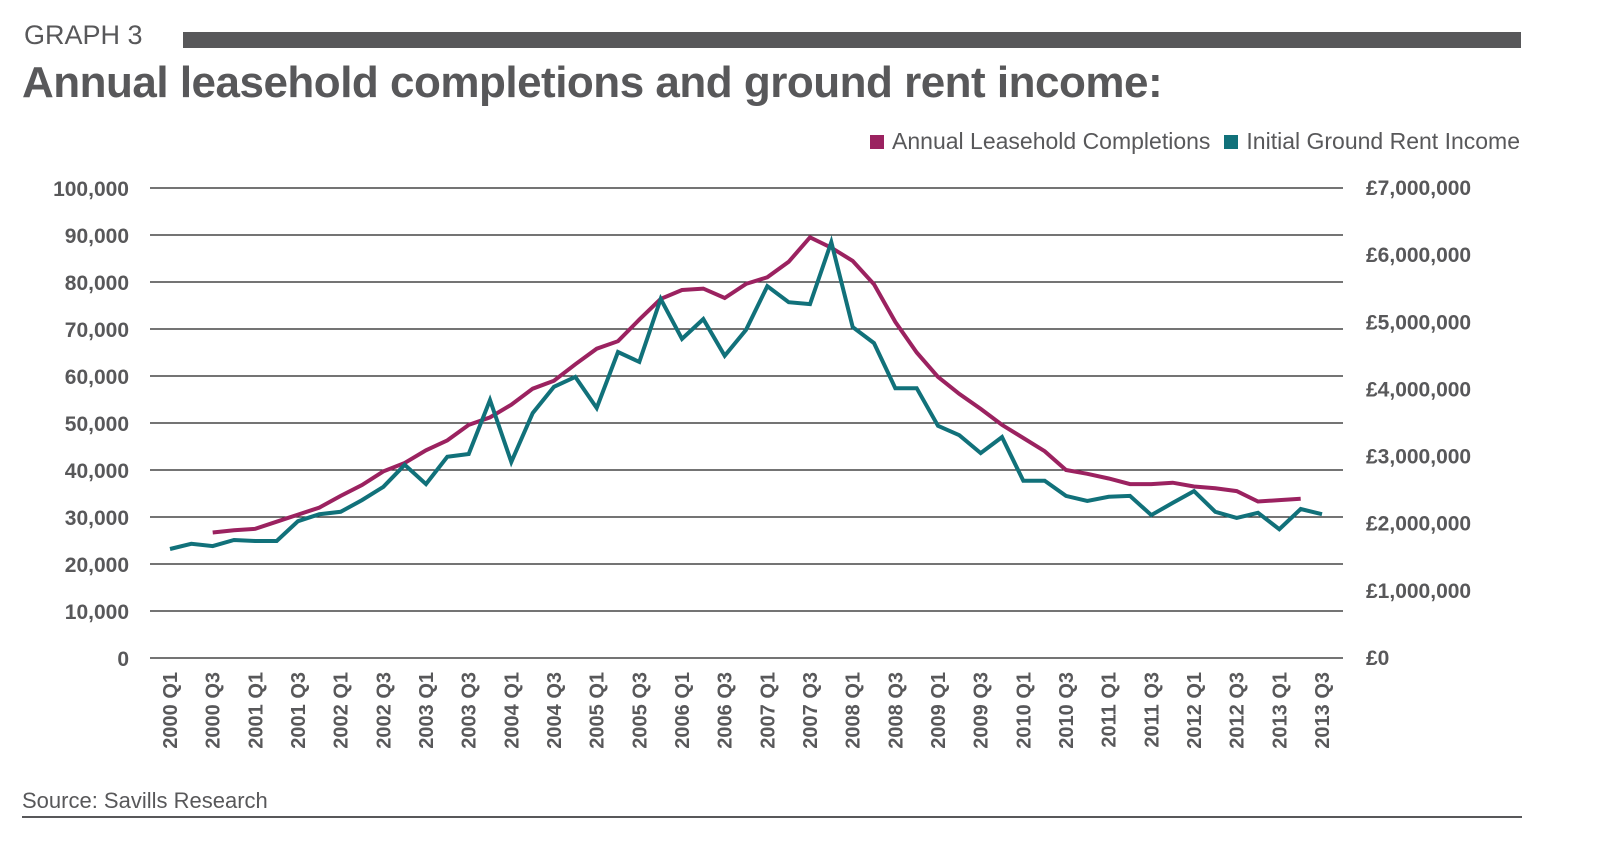 Image resolution: width=1606 pixels, height=849 pixels. Describe the element at coordinates (427, 710) in the screenshot. I see `x-tick-label: 2003 Q1` at that location.